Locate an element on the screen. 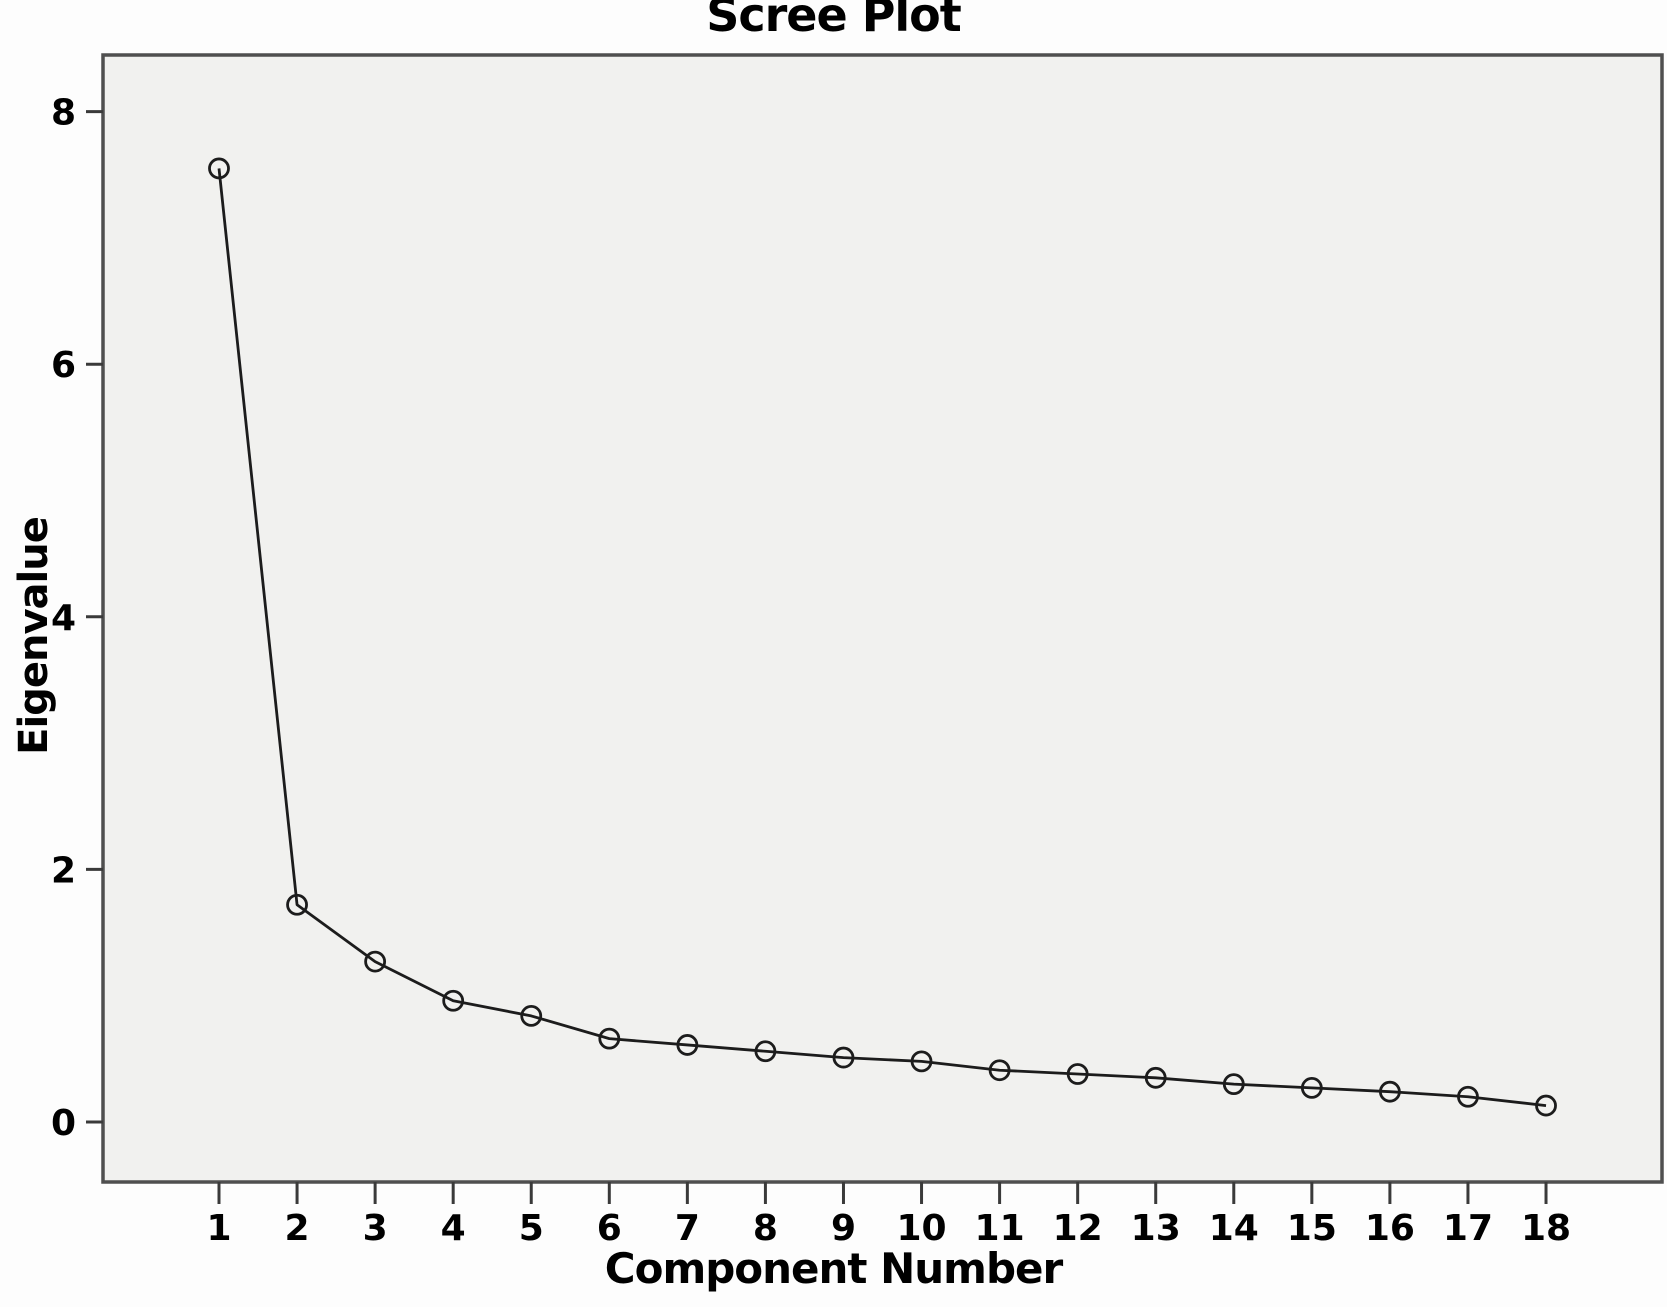  x-axis-tick-label: 5 is located at coordinates (531, 1228).